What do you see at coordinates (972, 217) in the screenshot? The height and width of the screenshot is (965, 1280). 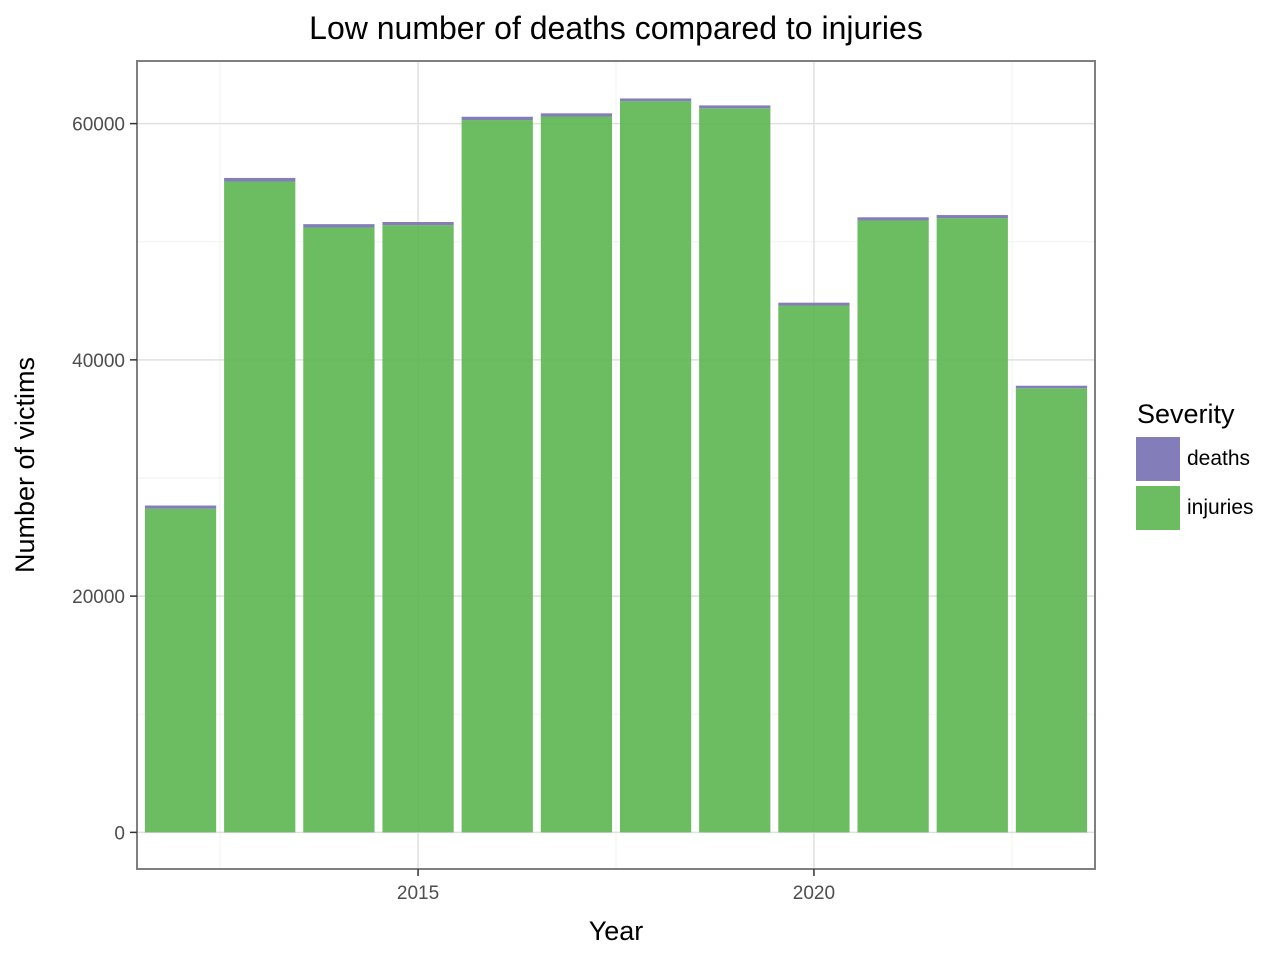 I see `bar-deaths-2022` at bounding box center [972, 217].